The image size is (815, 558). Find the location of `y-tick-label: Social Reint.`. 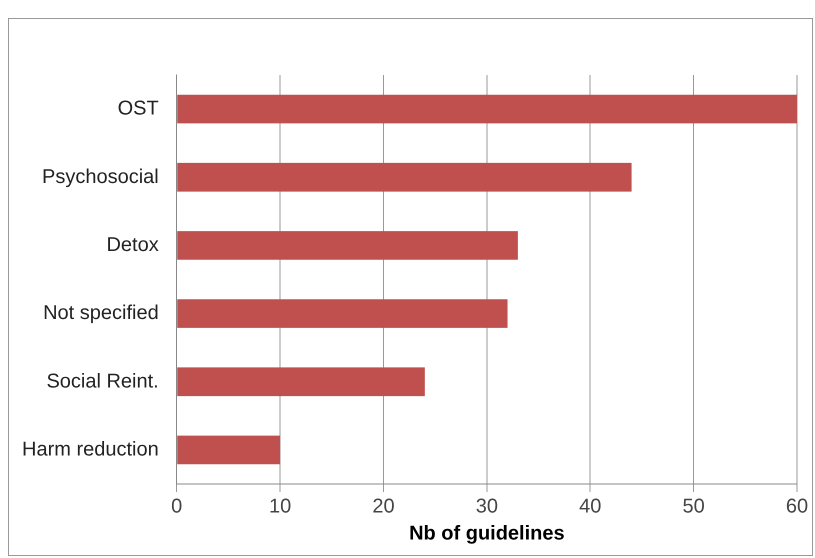

y-tick-label: Social Reint. is located at coordinates (102, 381).